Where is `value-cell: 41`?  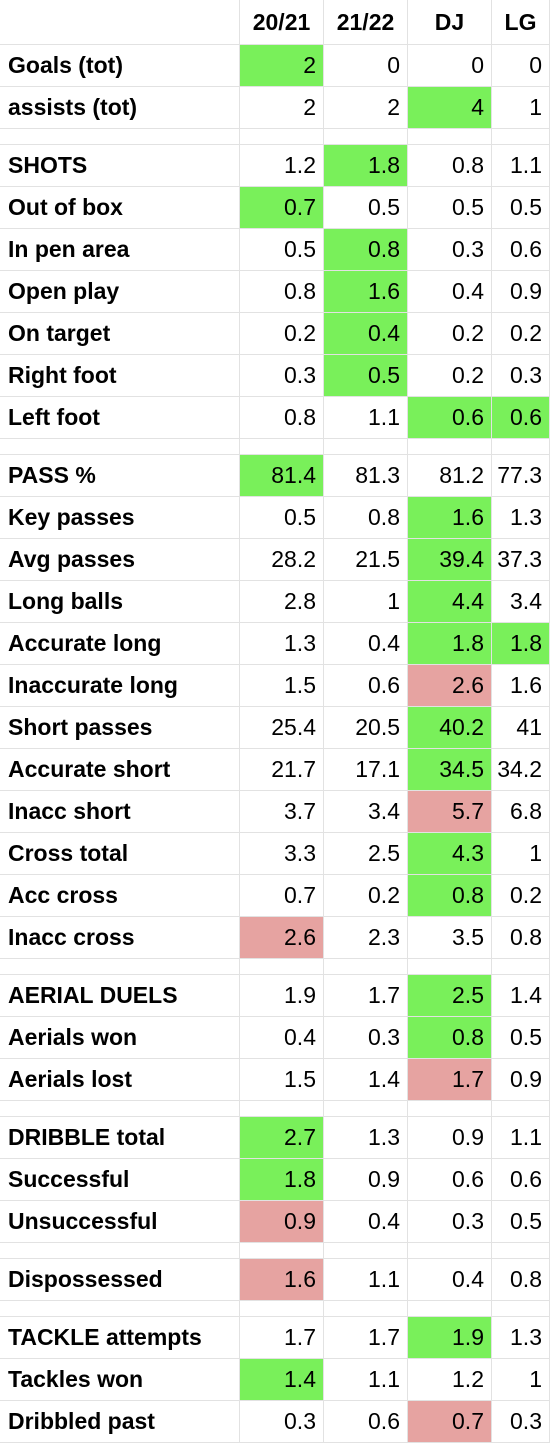
value-cell: 41 is located at coordinates (521, 728).